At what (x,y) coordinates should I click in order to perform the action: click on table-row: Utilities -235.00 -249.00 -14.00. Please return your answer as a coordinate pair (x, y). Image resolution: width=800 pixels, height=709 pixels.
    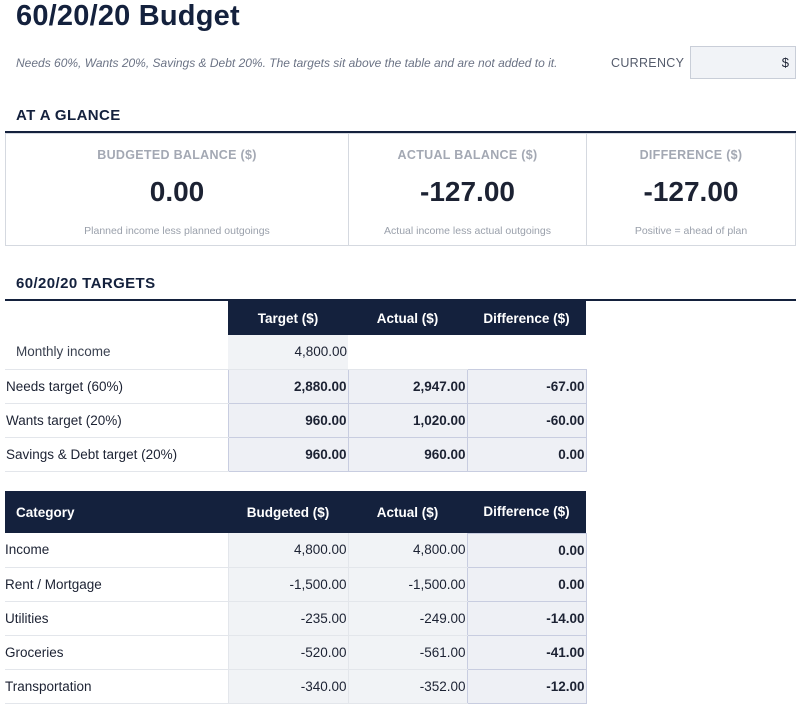
    Looking at the image, I should click on (296, 618).